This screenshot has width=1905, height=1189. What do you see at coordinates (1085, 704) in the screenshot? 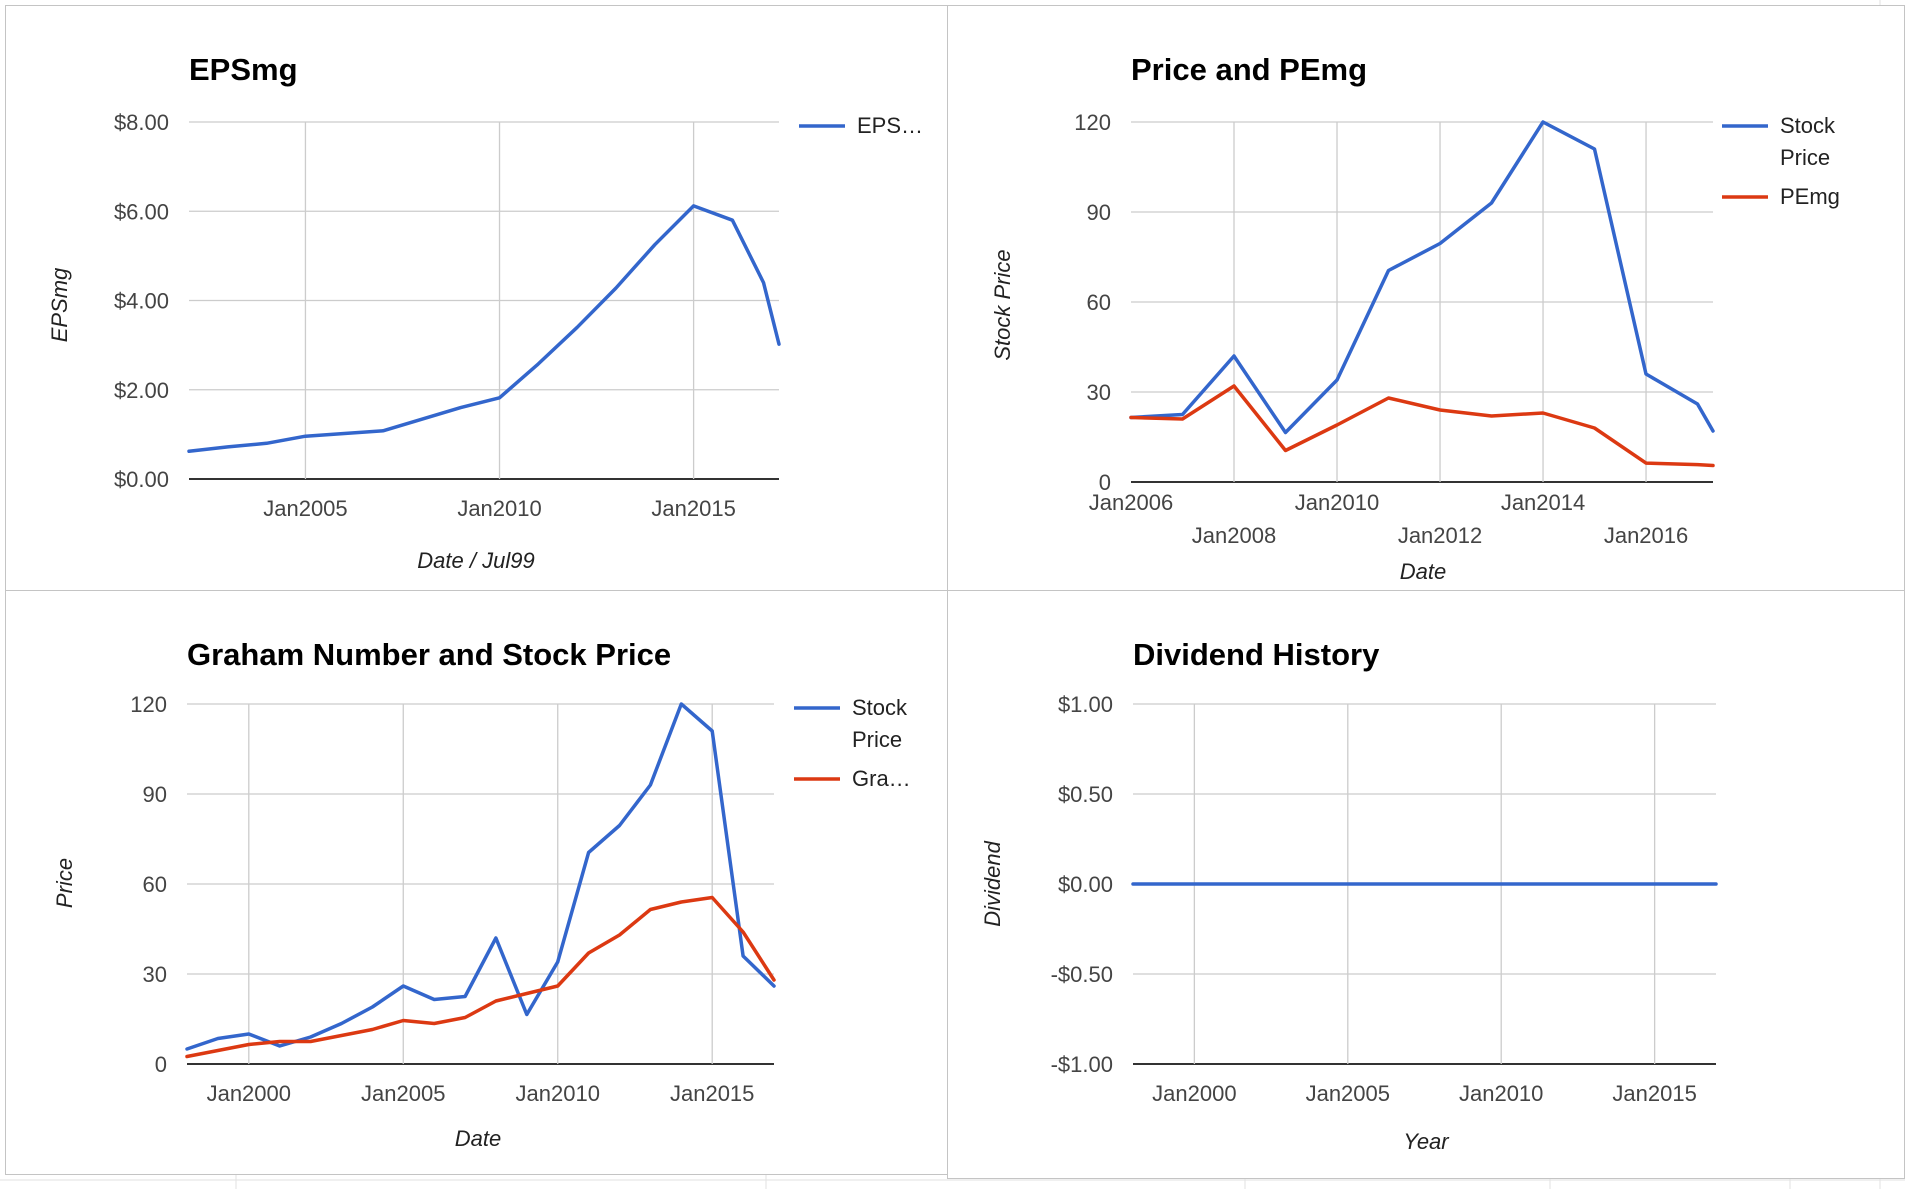
I see `y-tick-label: $1.00` at bounding box center [1085, 704].